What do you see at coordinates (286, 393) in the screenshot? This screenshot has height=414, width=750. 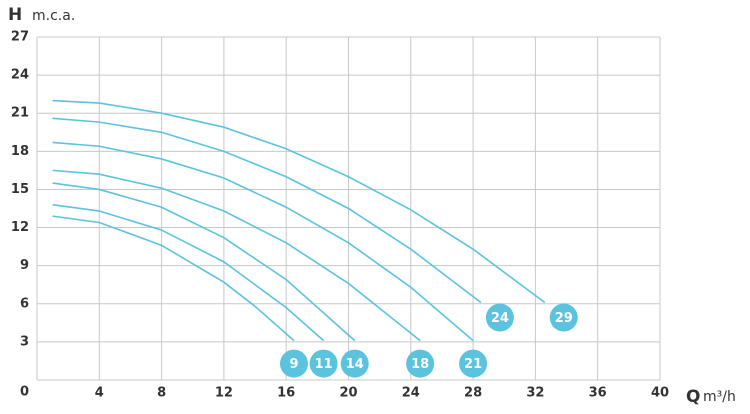 I see `x-tick-label: 16` at bounding box center [286, 393].